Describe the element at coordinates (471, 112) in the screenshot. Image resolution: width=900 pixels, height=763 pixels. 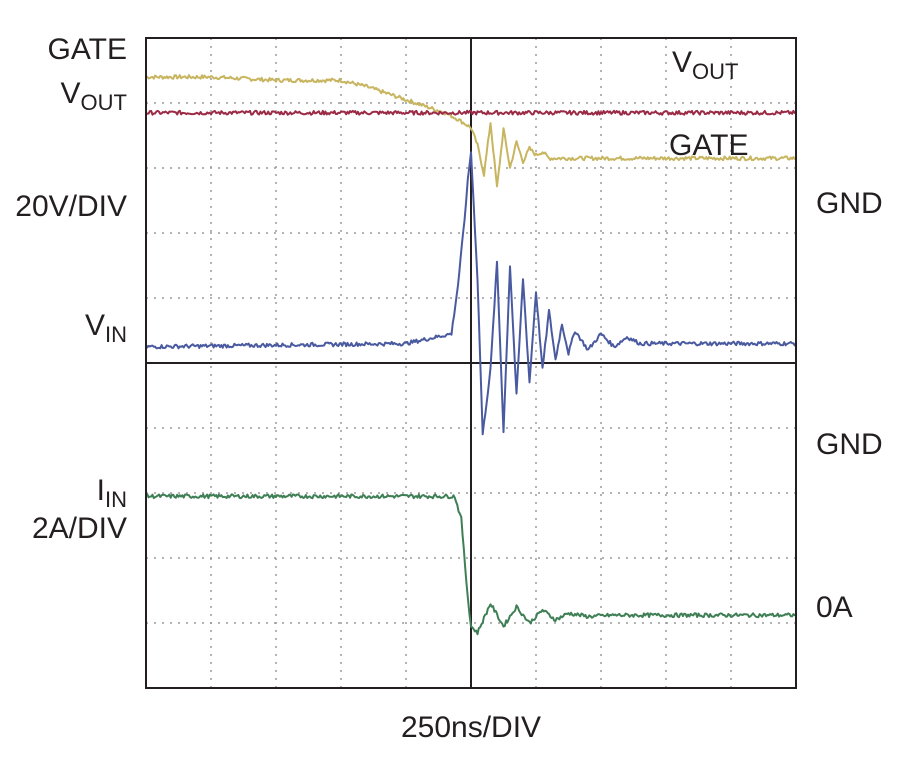
I see `trace-vout` at that location.